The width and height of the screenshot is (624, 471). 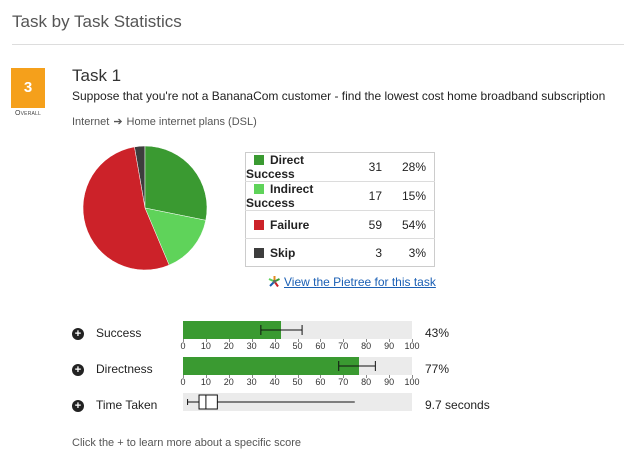 I want to click on metric-success: + Success 0 10 20 30 40 50 60 70 80 90 100 43%, so click(x=347, y=344).